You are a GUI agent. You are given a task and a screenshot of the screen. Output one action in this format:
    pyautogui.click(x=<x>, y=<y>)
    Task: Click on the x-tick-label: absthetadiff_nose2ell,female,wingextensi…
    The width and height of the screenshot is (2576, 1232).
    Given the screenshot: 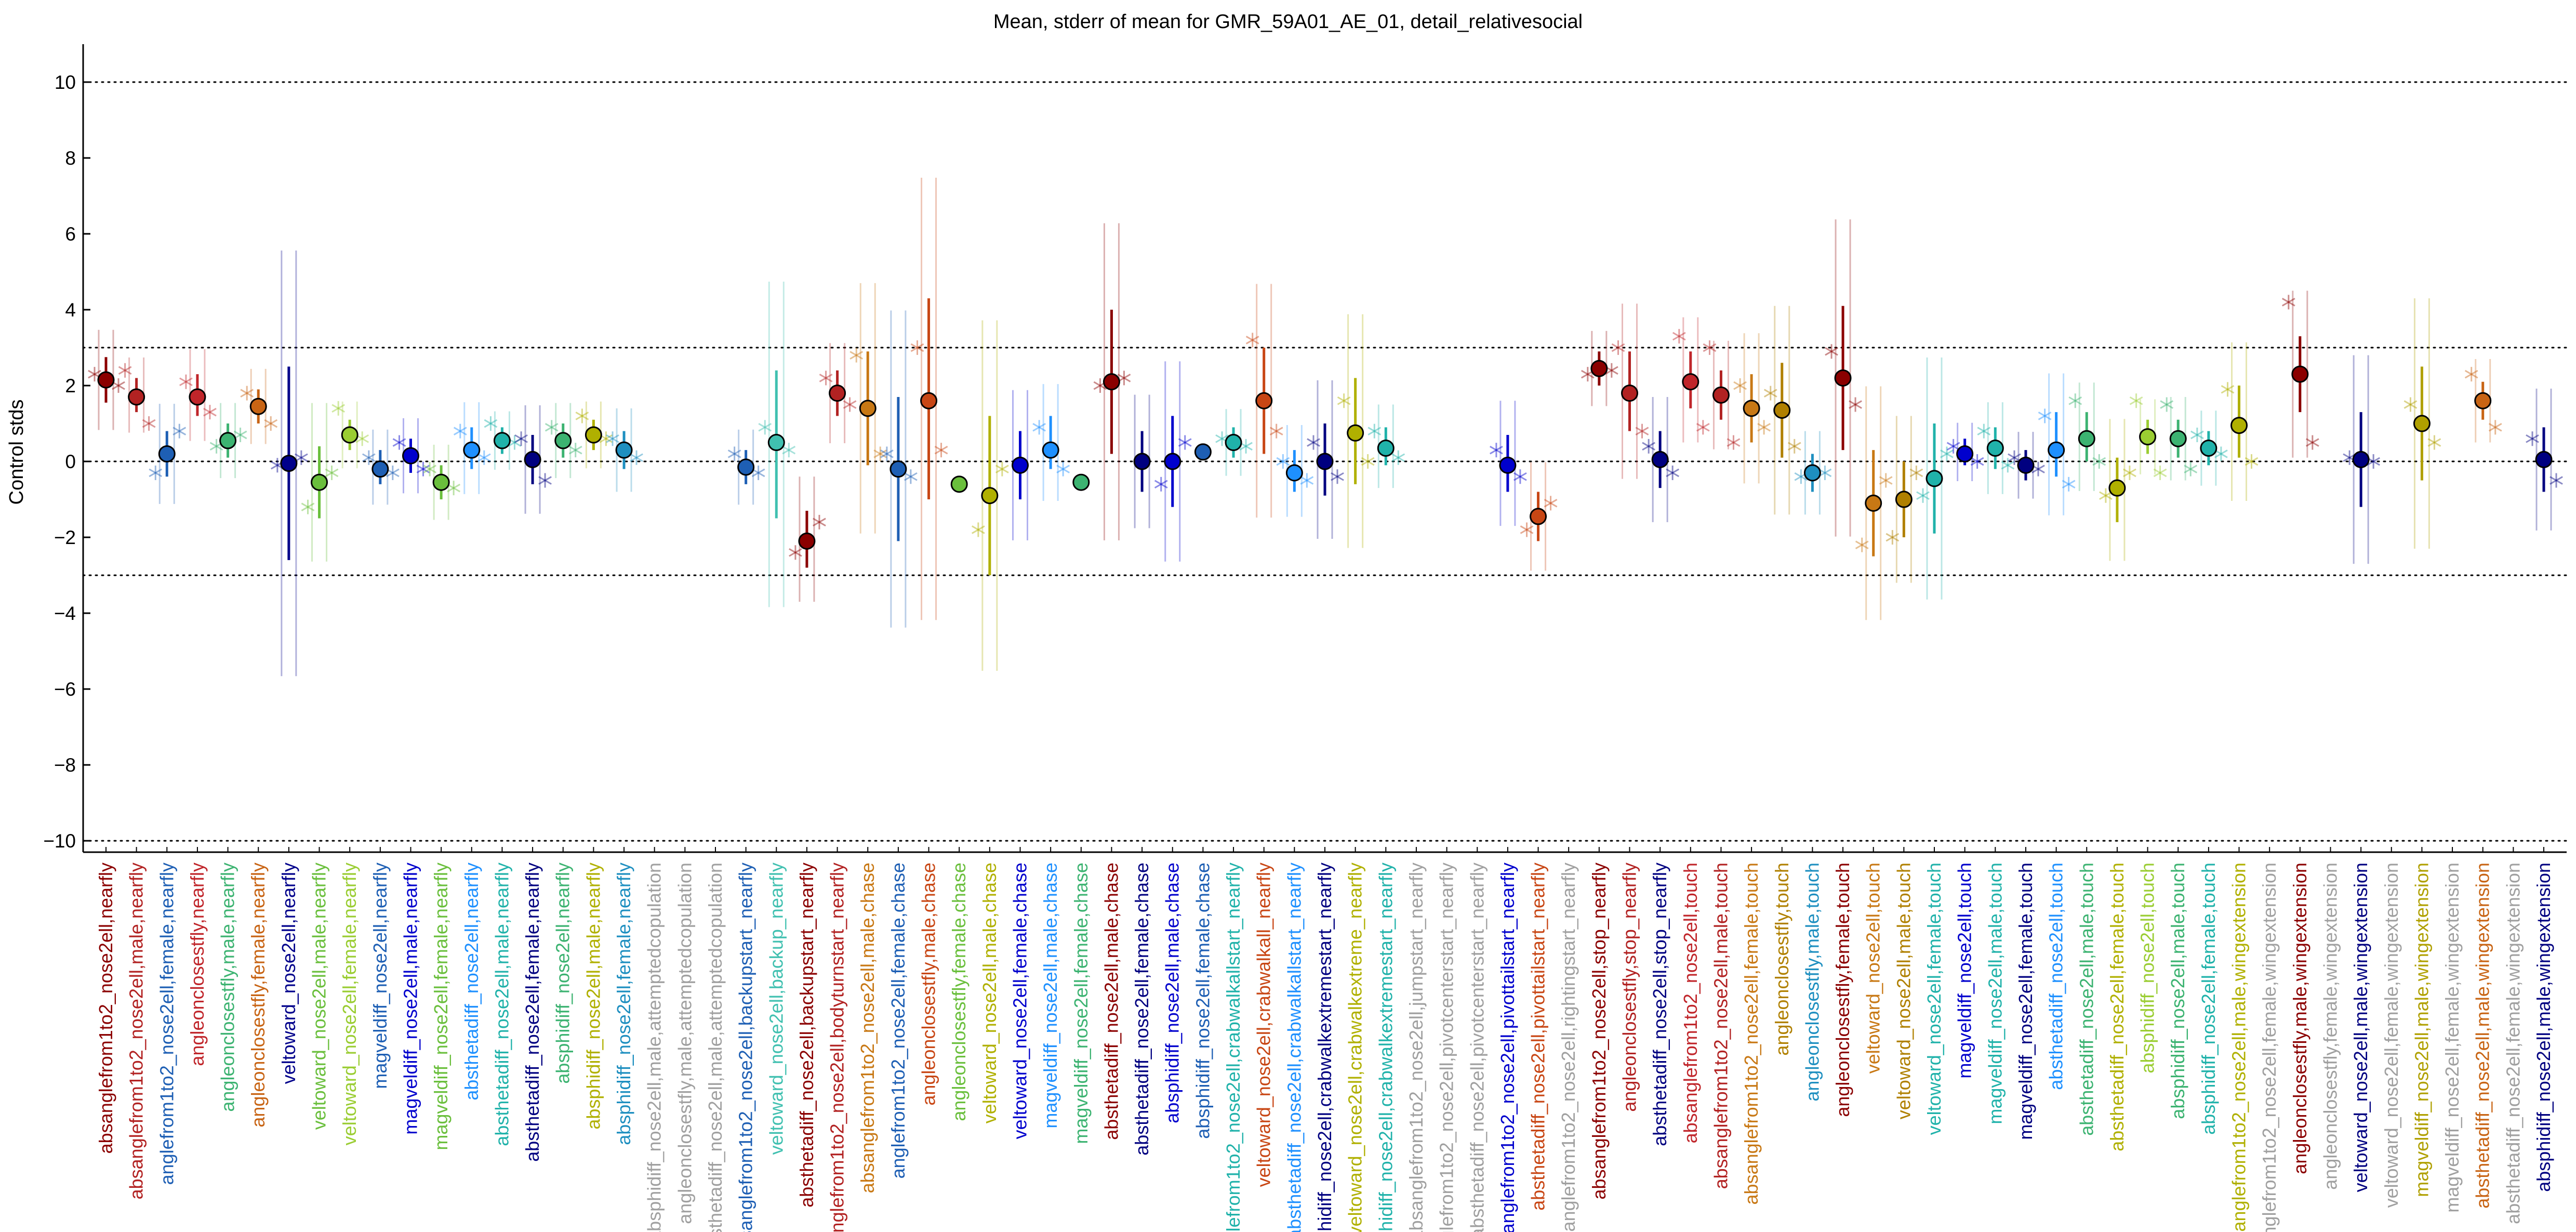 What is the action you would take?
    pyautogui.click(x=2513, y=1043)
    